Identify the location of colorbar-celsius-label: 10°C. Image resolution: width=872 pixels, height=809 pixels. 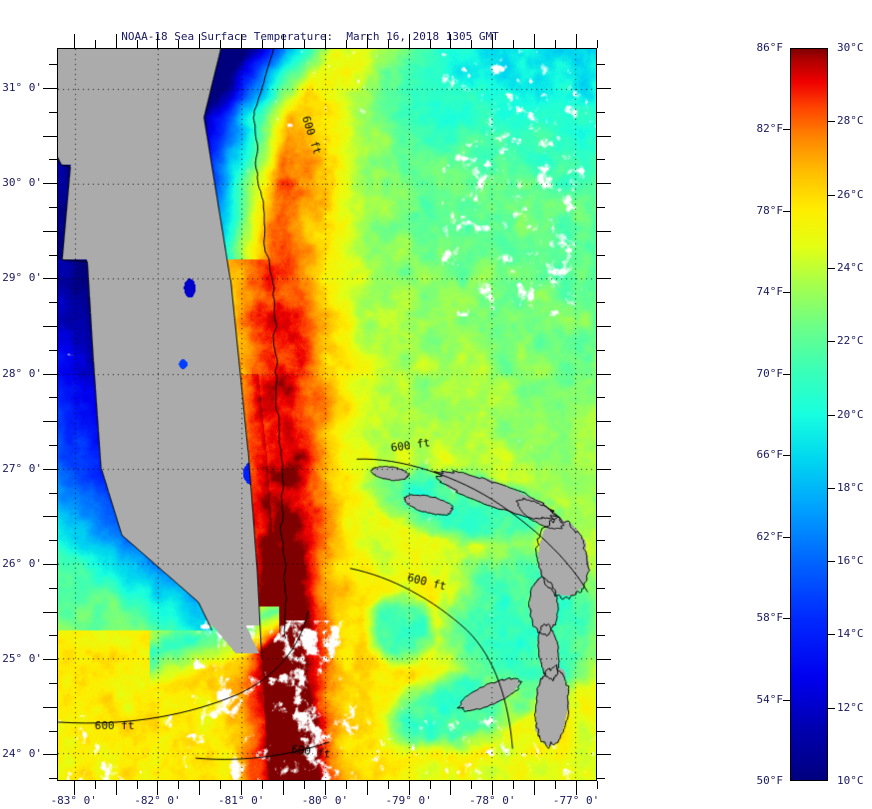
(850, 780).